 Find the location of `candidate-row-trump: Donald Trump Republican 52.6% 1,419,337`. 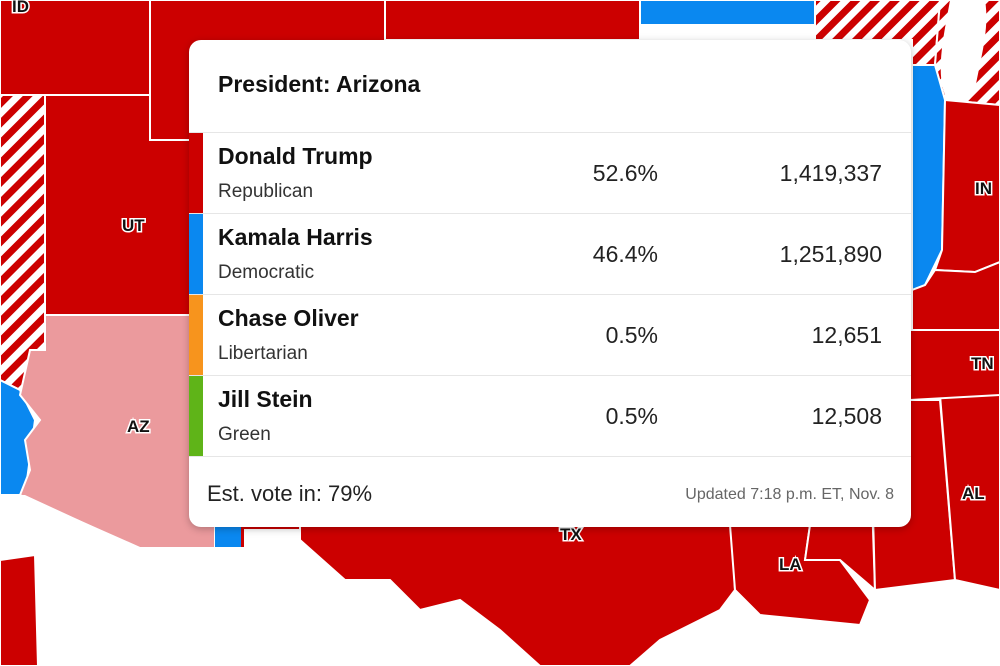

candidate-row-trump: Donald Trump Republican 52.6% 1,419,337 is located at coordinates (550, 173).